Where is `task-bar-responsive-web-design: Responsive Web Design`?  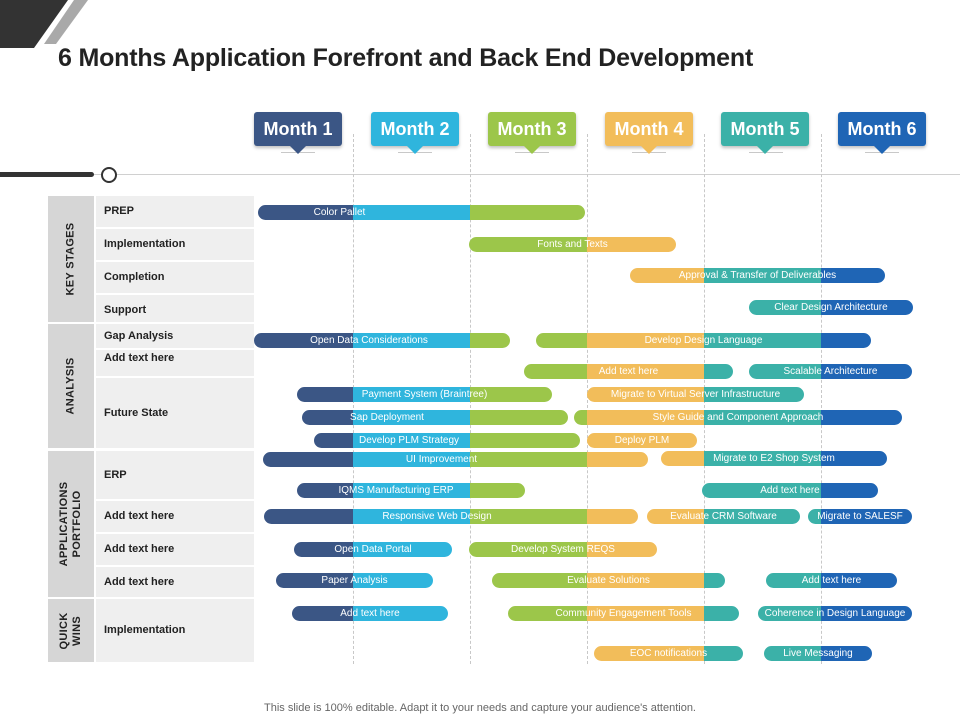 task-bar-responsive-web-design: Responsive Web Design is located at coordinates (451, 516).